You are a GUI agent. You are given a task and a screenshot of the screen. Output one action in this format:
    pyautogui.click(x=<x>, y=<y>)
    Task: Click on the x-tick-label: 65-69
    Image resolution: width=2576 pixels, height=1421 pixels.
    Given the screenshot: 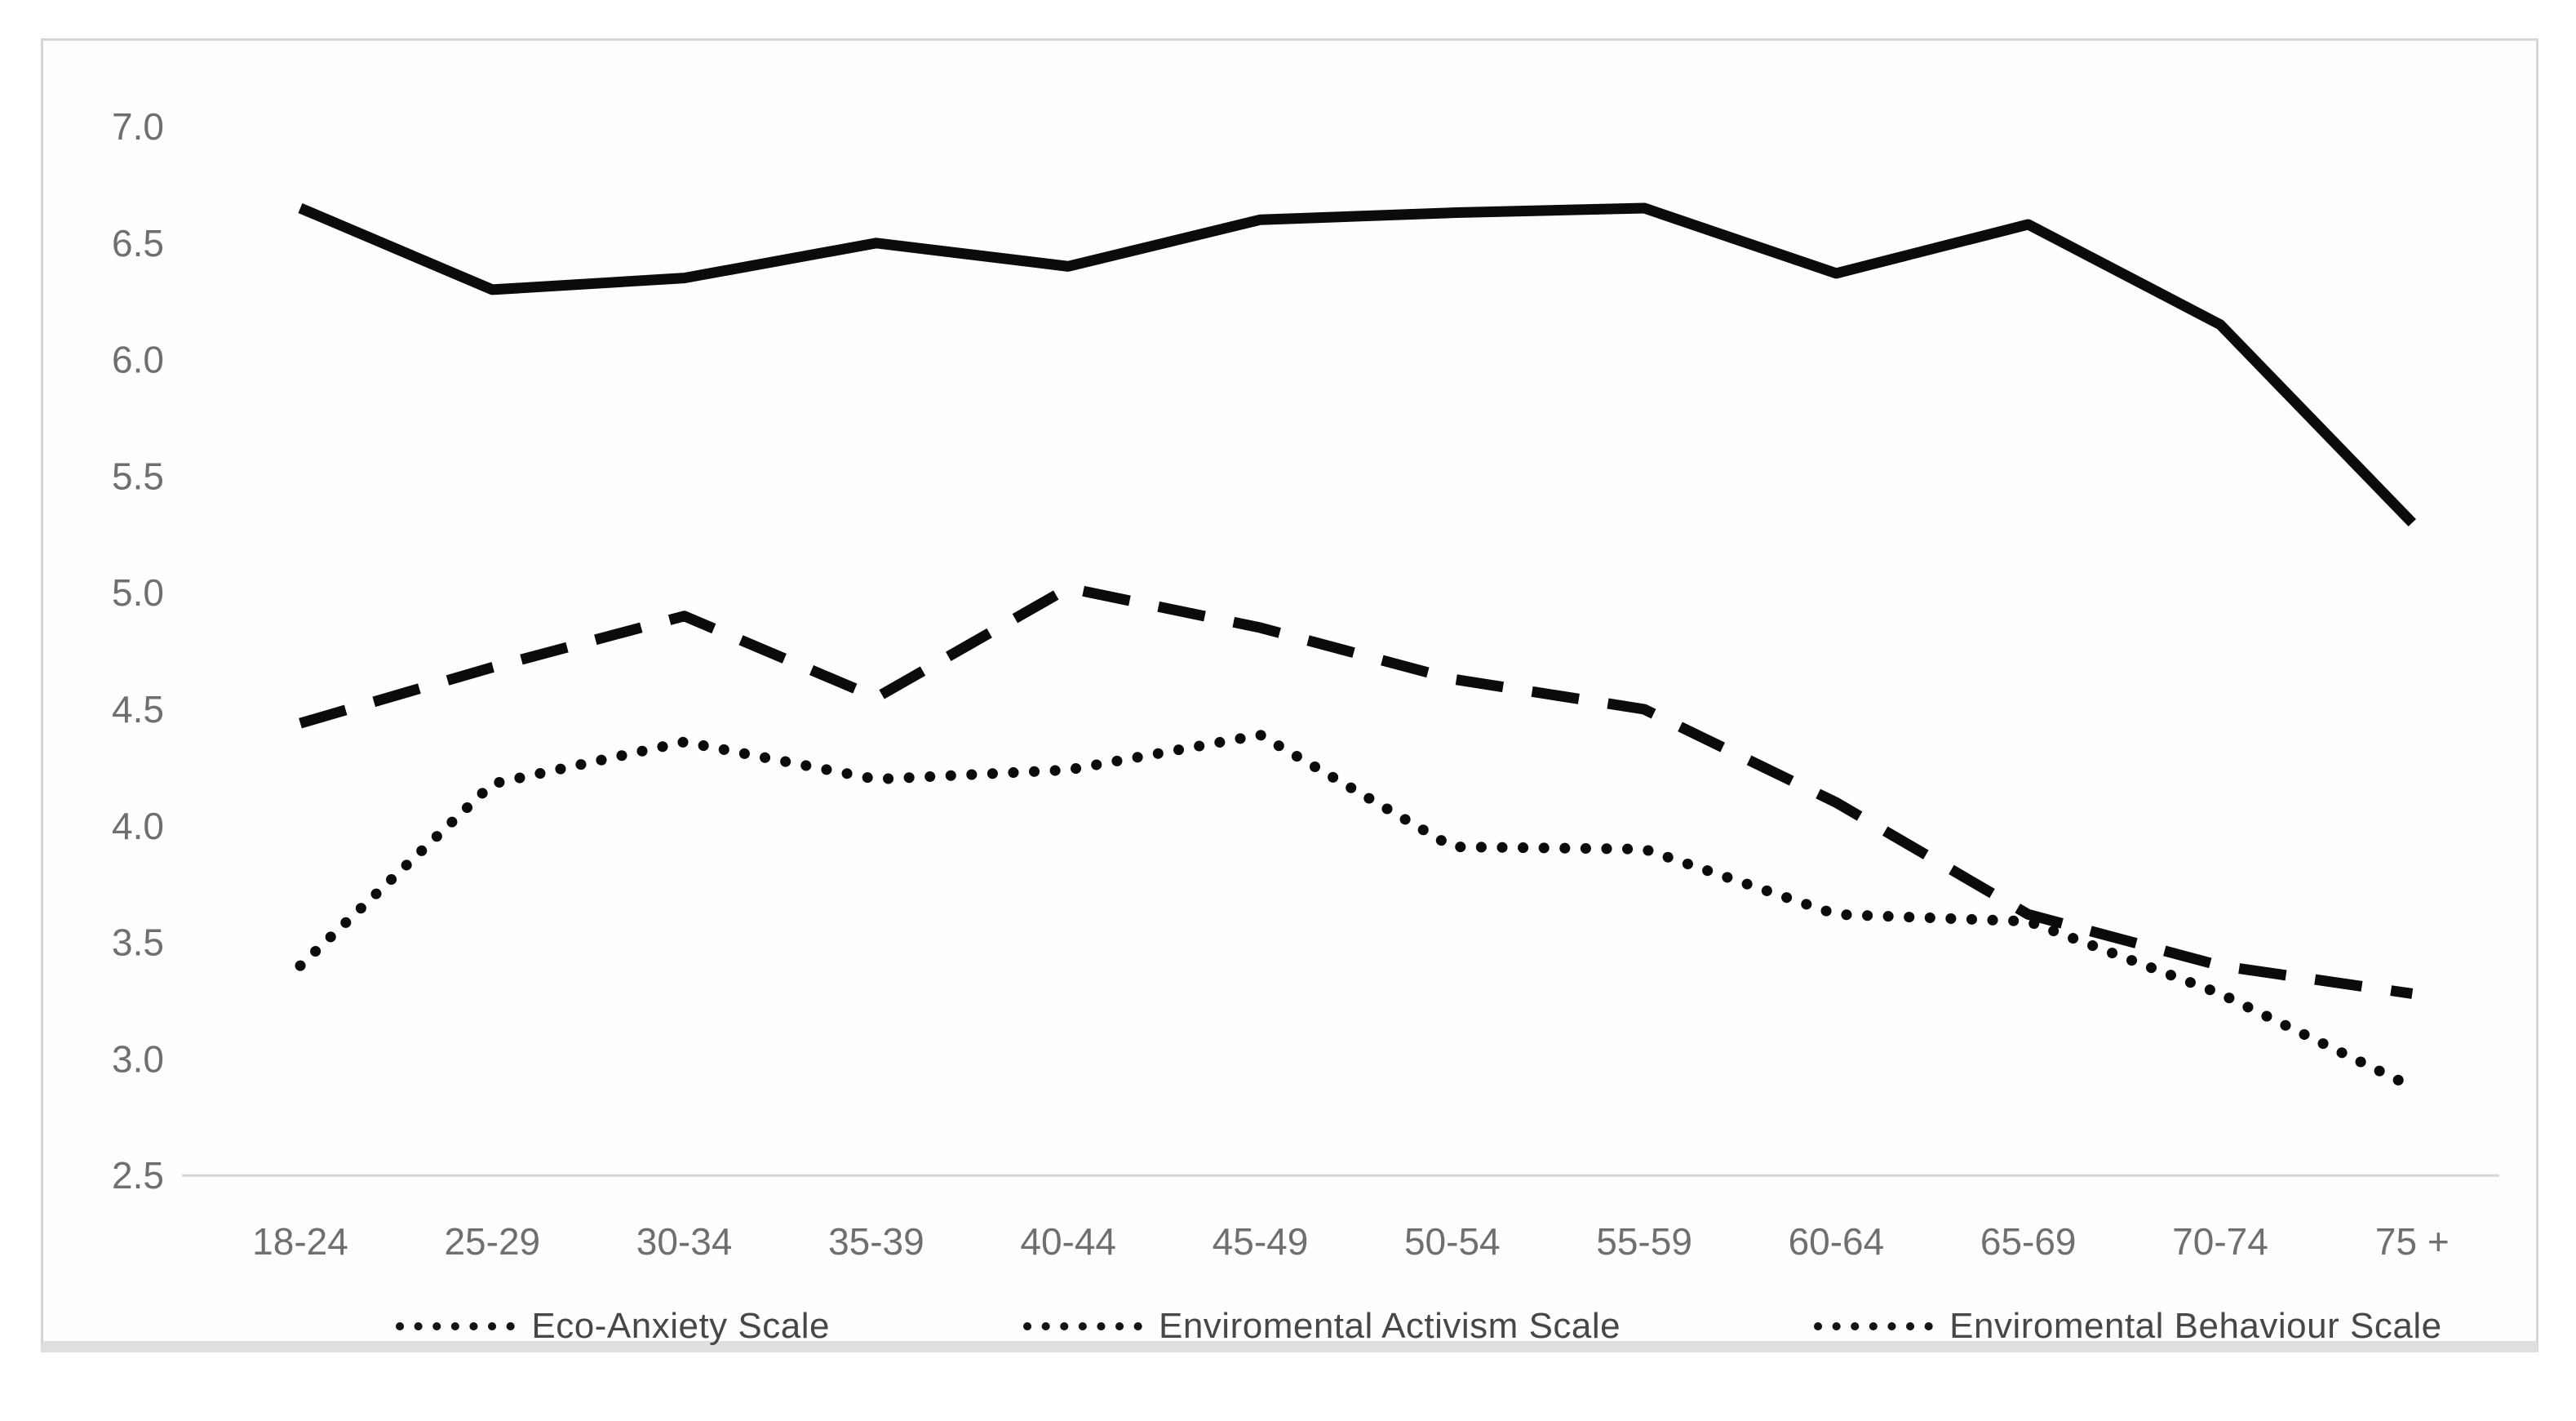 What is the action you would take?
    pyautogui.click(x=2028, y=1241)
    